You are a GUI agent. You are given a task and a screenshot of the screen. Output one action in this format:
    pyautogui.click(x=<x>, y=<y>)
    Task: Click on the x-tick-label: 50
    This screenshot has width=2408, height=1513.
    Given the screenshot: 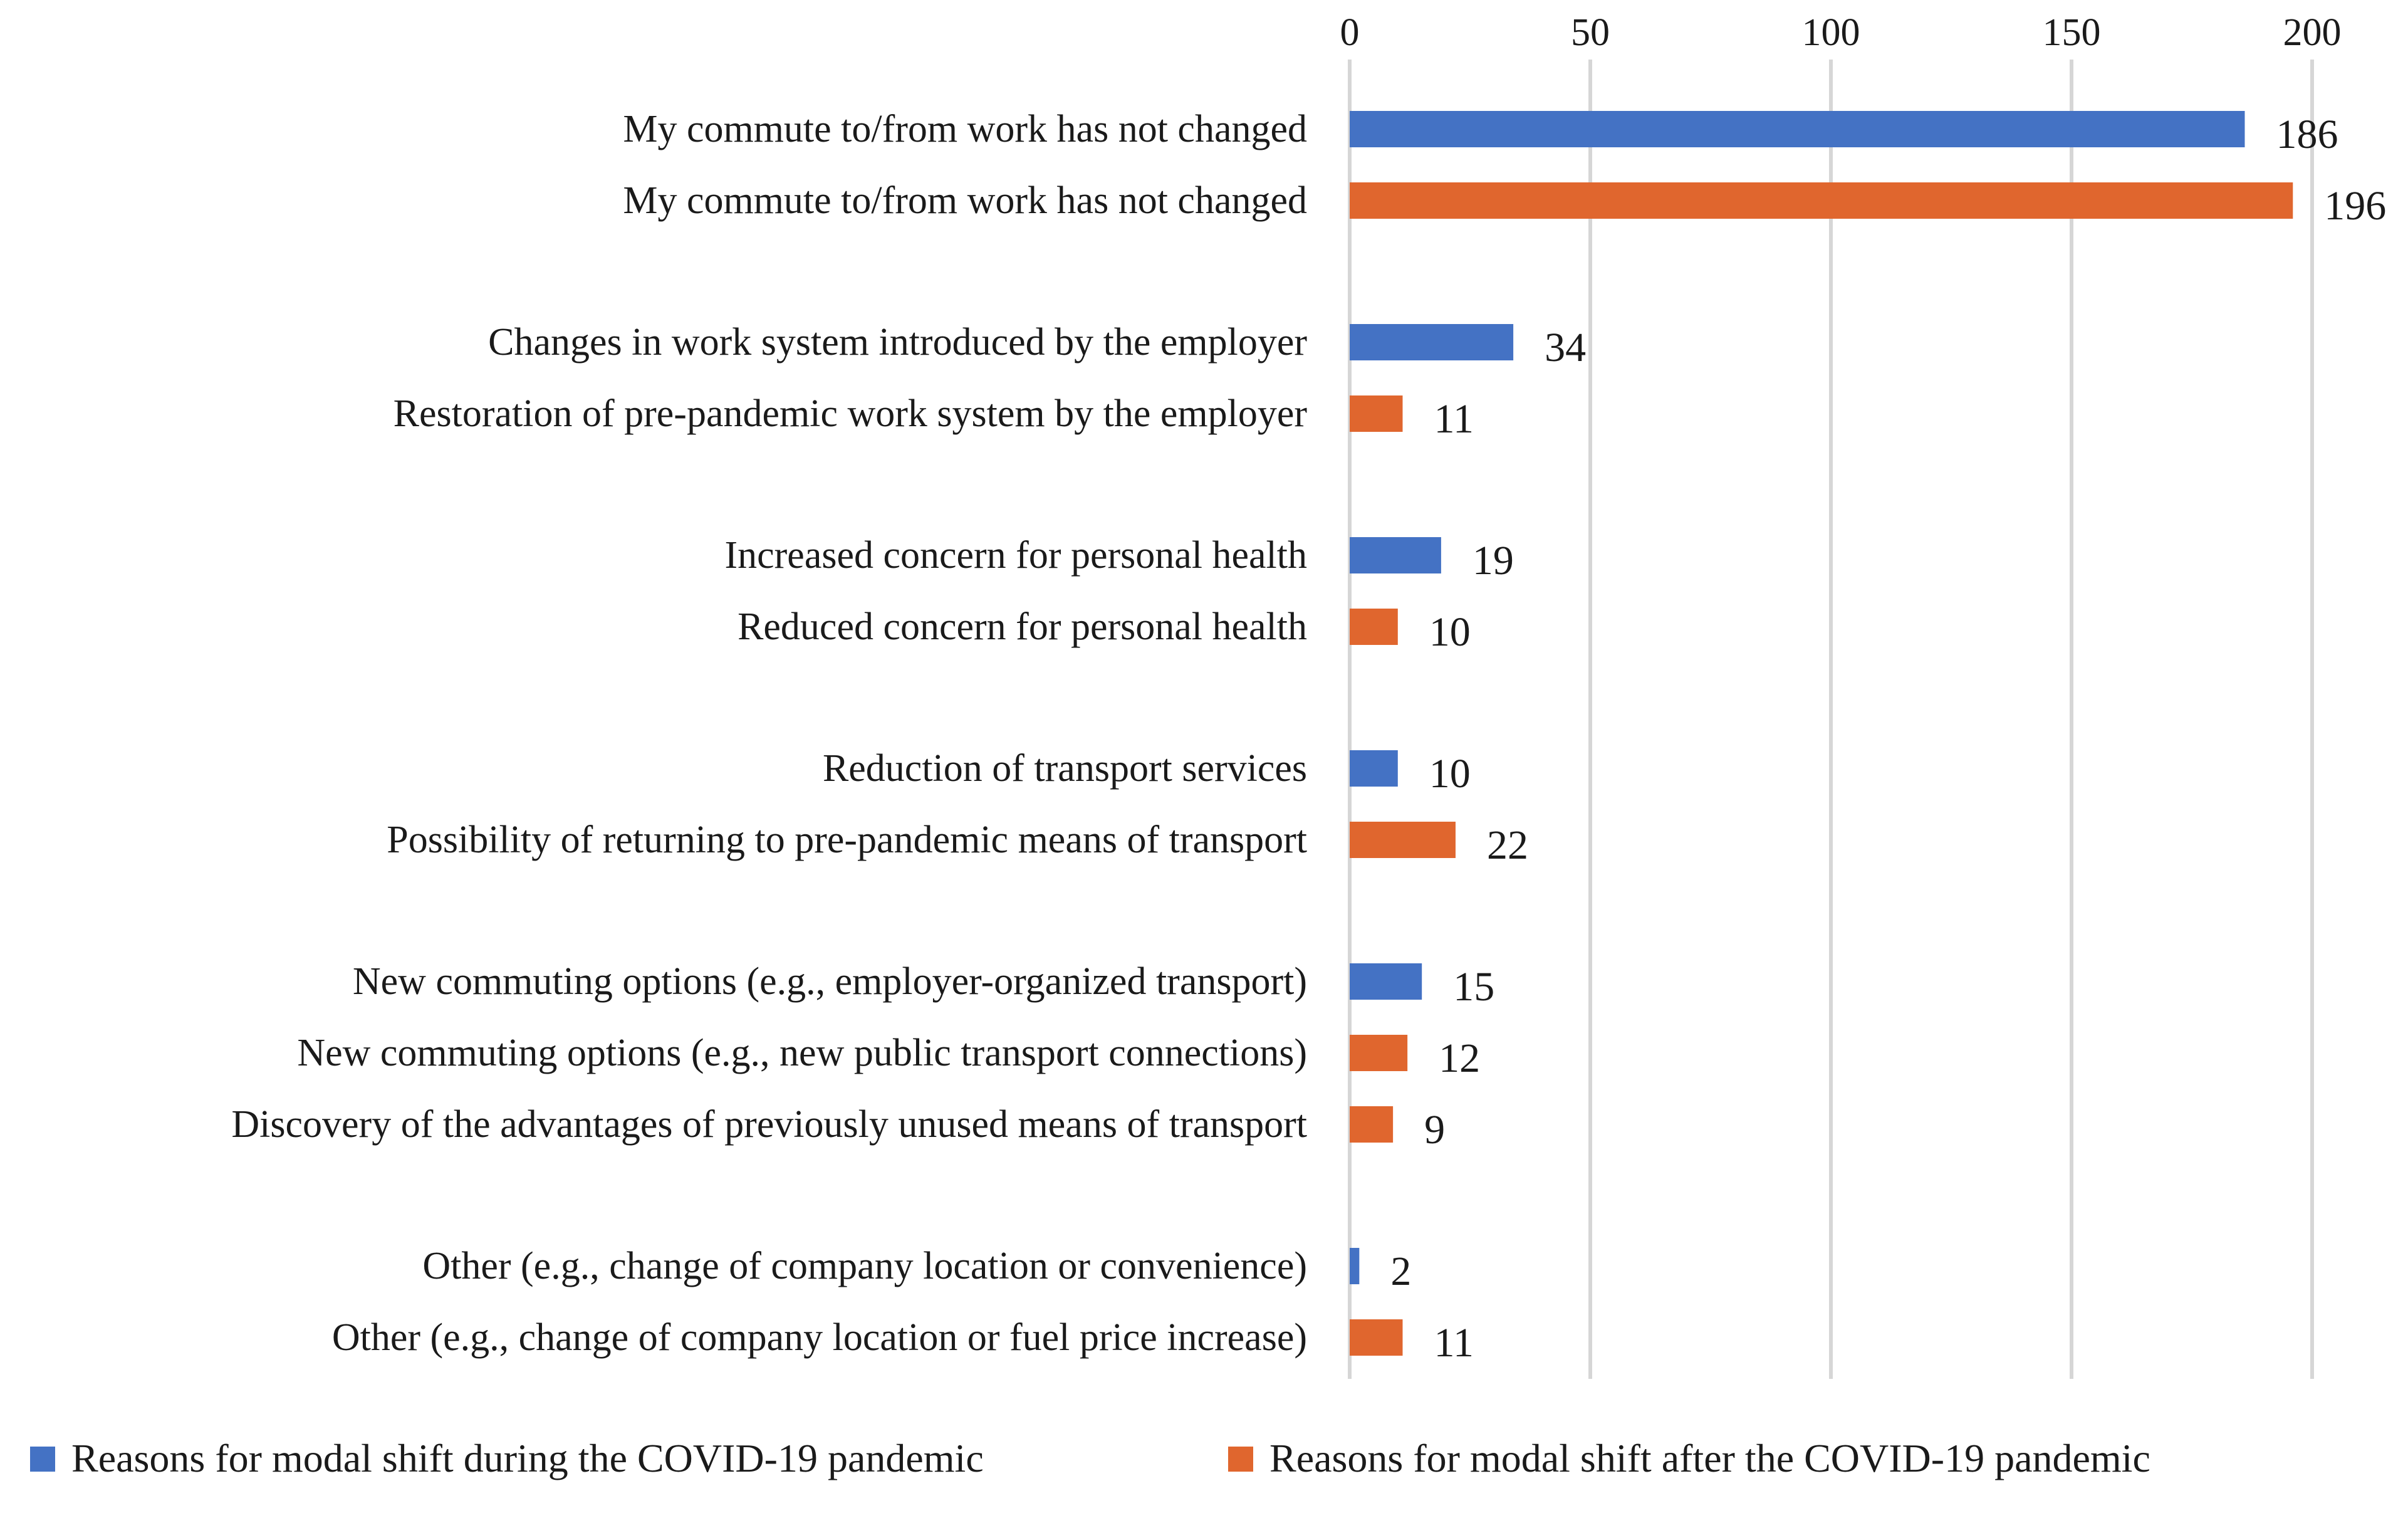 What is the action you would take?
    pyautogui.click(x=1590, y=32)
    